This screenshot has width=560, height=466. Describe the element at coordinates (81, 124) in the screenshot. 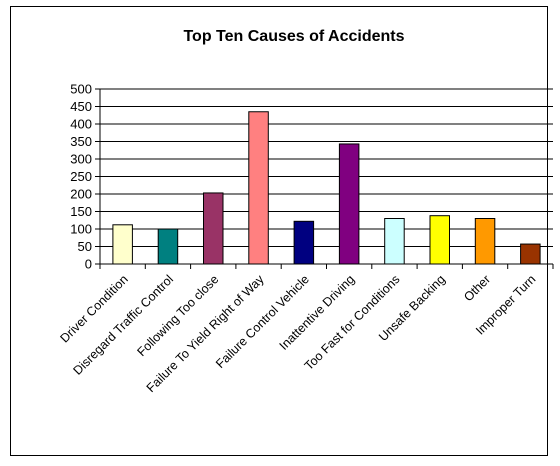

I see `y-tick-label: 400` at that location.